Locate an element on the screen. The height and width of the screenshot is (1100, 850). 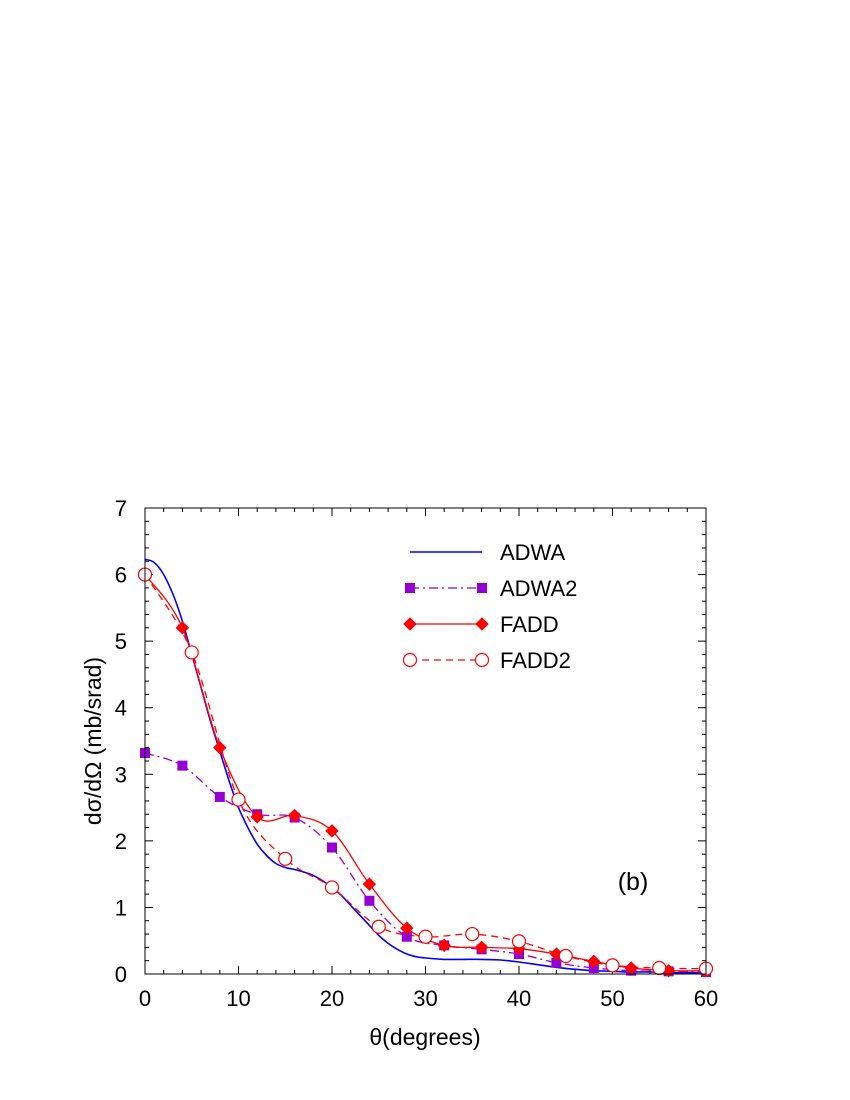
y-tick-label: 0 is located at coordinates (121, 974).